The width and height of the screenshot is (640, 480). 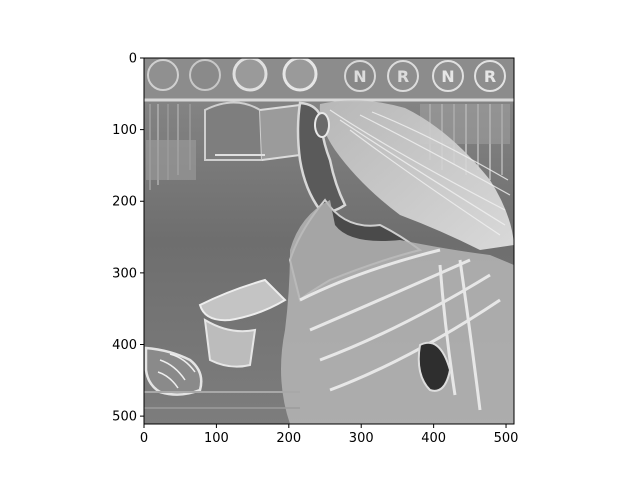 What do you see at coordinates (242, 300) in the screenshot?
I see `arm` at bounding box center [242, 300].